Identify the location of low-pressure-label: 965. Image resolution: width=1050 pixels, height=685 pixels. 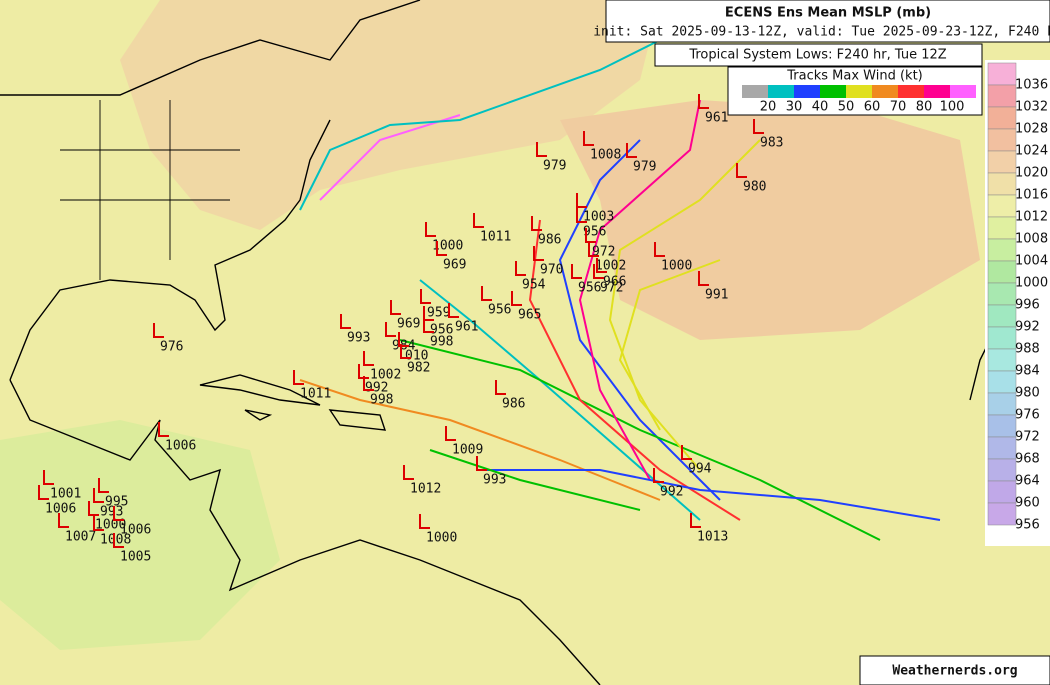
(529, 315).